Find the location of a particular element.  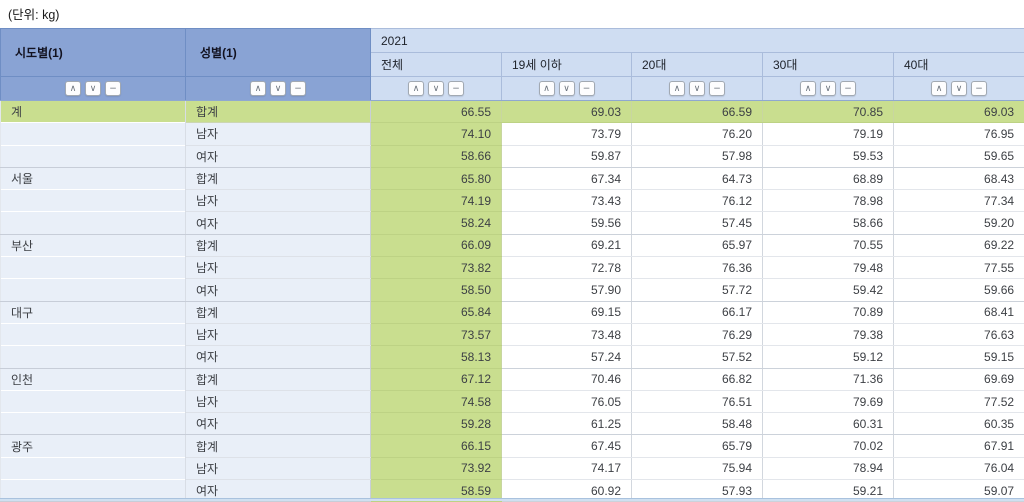

value-cell: 73.79 is located at coordinates (567, 134).